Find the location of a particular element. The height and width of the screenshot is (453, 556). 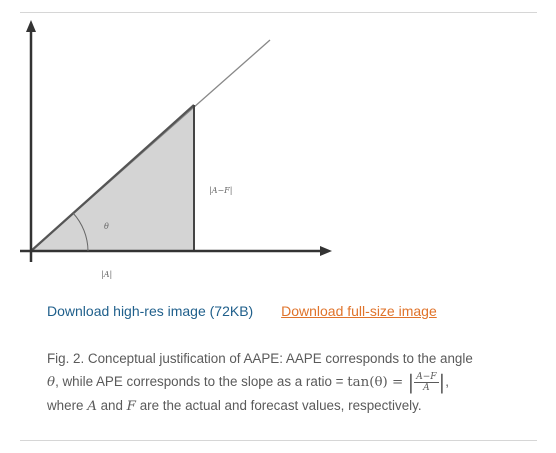

caption-var-f: F is located at coordinates (131, 406).